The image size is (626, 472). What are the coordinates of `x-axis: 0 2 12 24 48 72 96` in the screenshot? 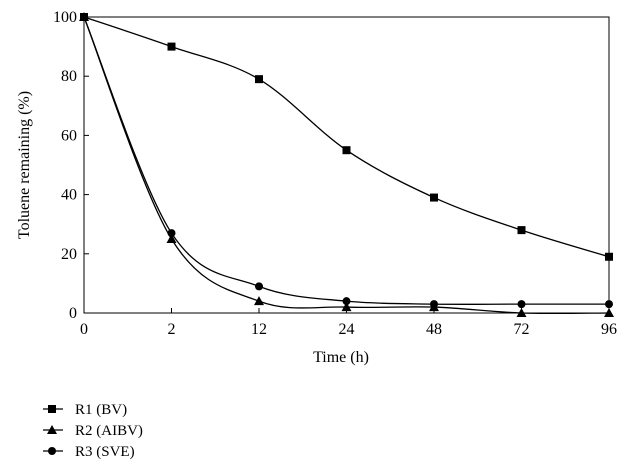 It's located at (348, 323).